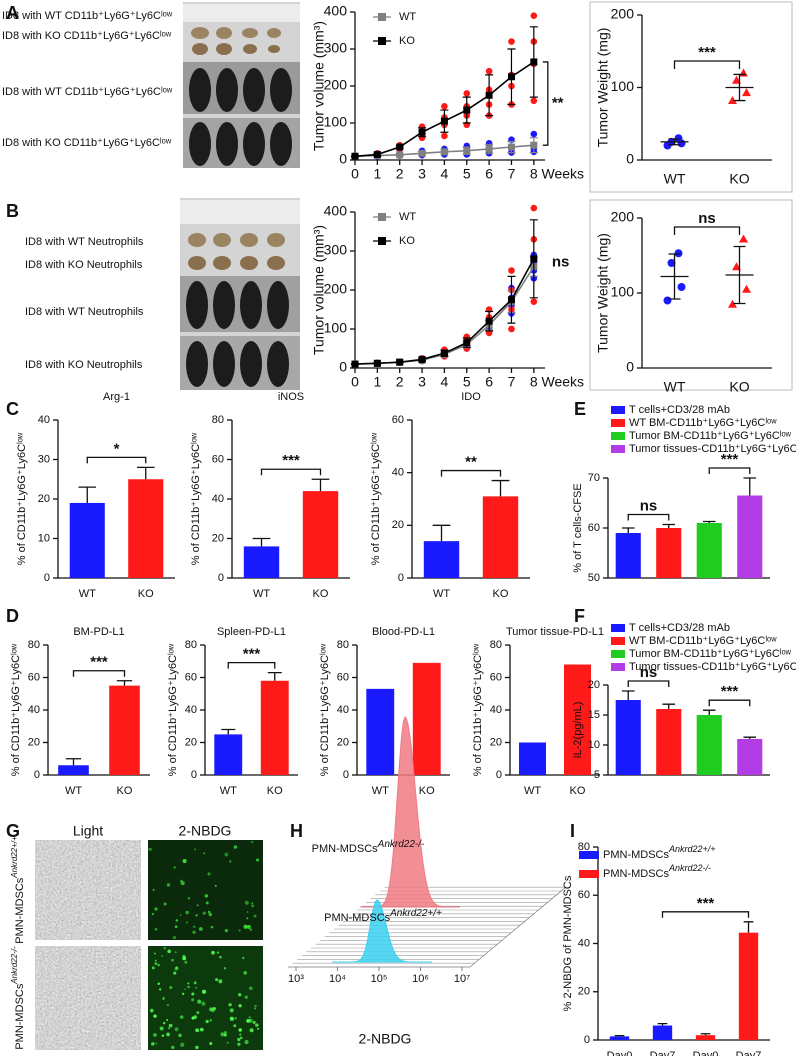  What do you see at coordinates (377, 382) in the screenshot?
I see `x-tick-label: 1` at bounding box center [377, 382].